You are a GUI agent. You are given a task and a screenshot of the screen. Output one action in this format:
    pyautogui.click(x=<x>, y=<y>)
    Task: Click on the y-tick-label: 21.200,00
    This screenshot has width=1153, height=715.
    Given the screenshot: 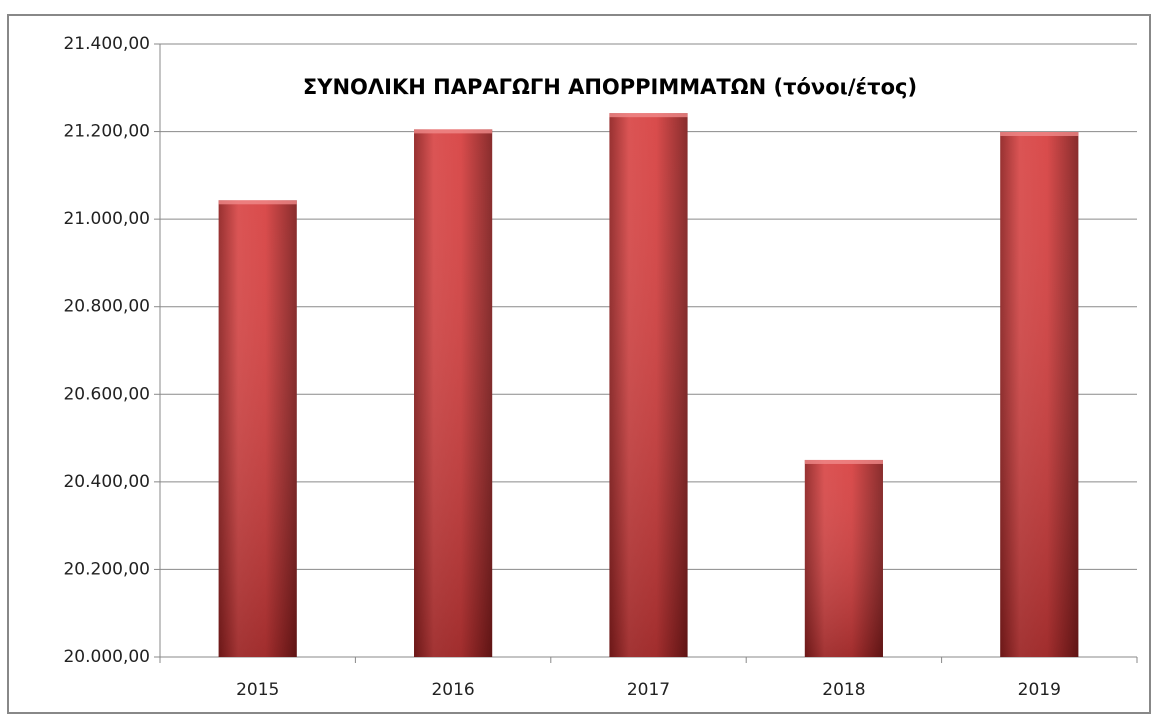 What is the action you would take?
    pyautogui.click(x=106, y=132)
    